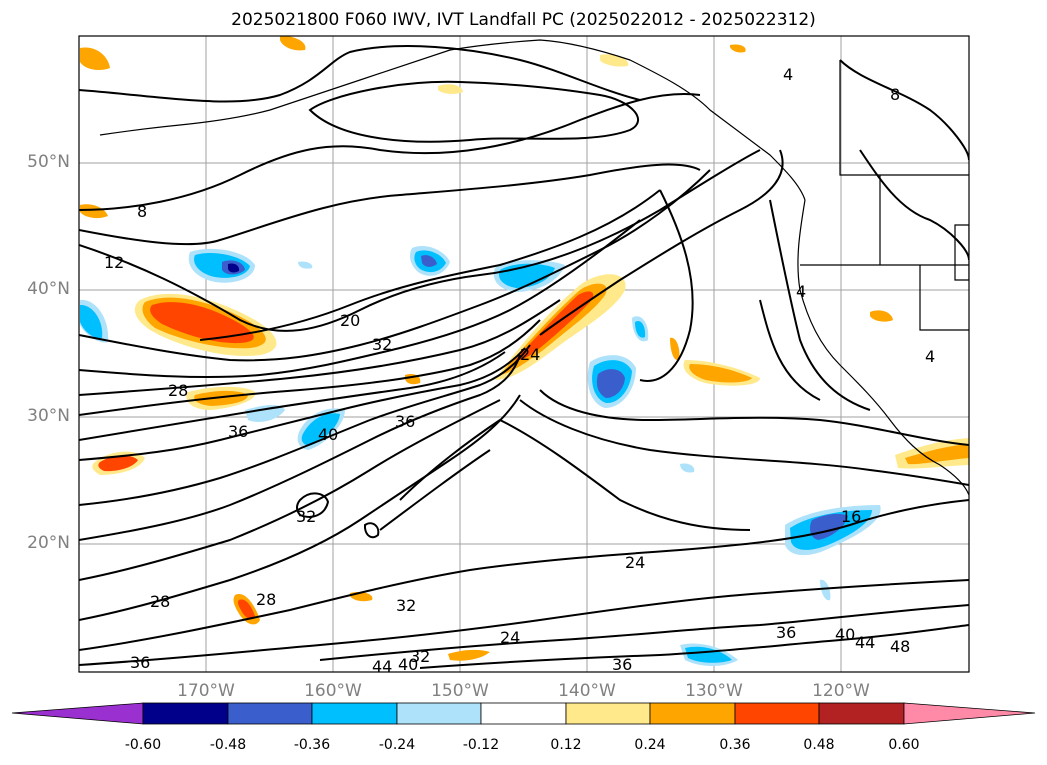 The width and height of the screenshot is (1047, 765). Describe the element at coordinates (788, 74) in the screenshot. I see `contour-label-4: 4` at that location.